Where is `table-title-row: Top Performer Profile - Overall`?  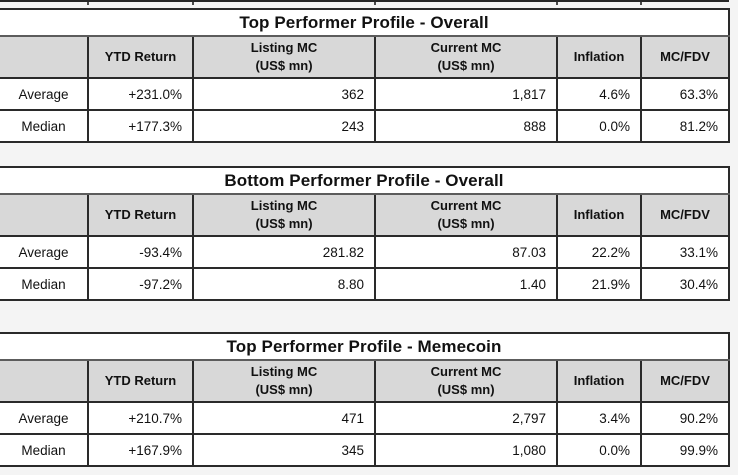 table-title-row: Top Performer Profile - Overall is located at coordinates (365, 22).